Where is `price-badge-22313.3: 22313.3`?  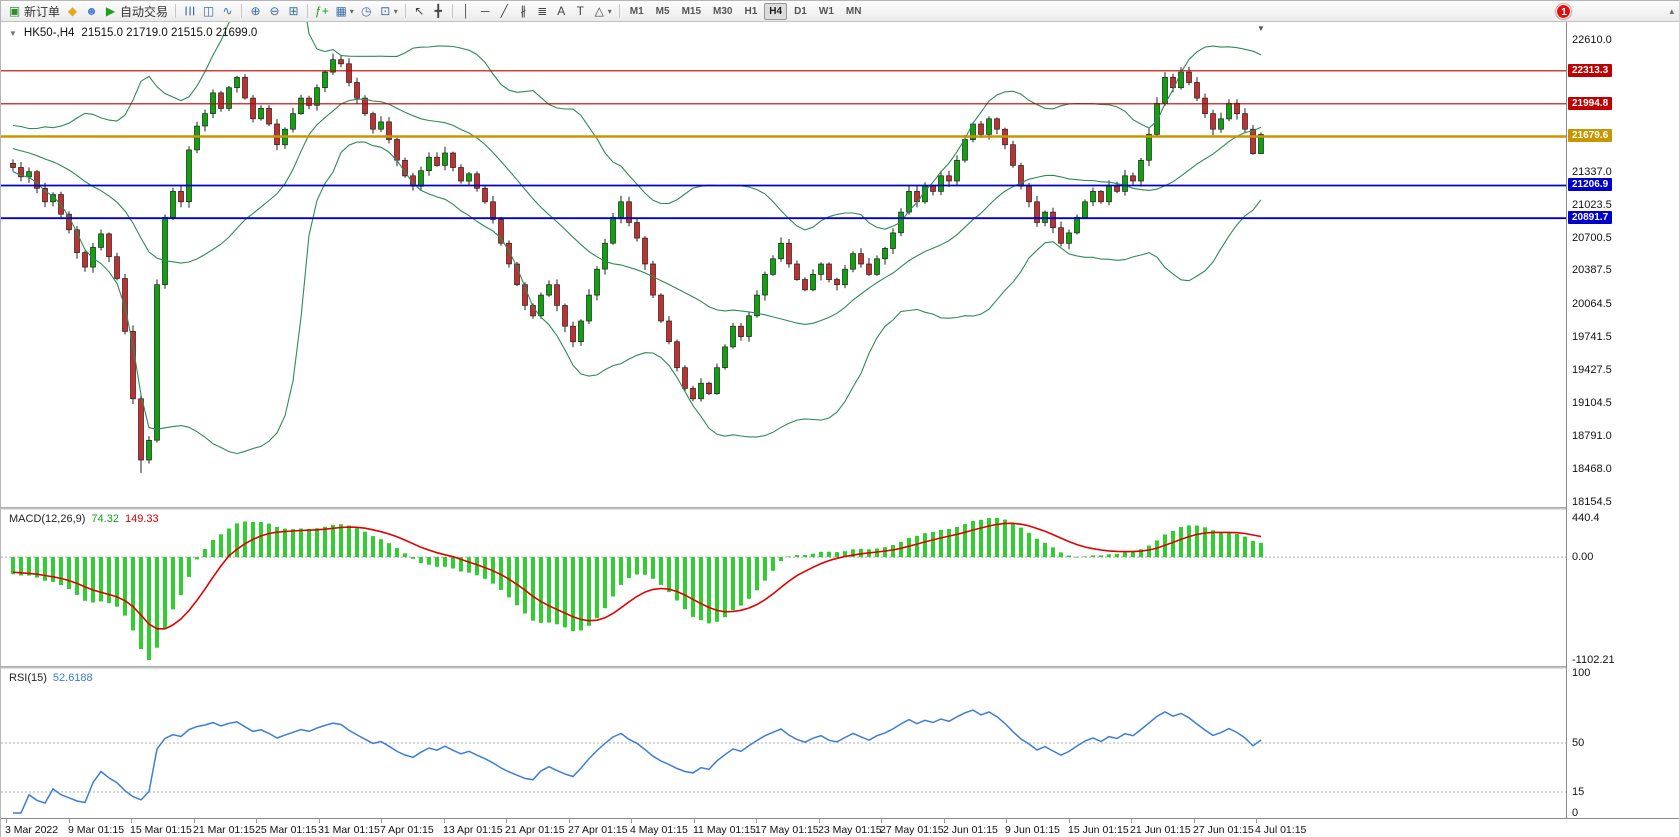
price-badge-22313.3: 22313.3 is located at coordinates (1590, 70).